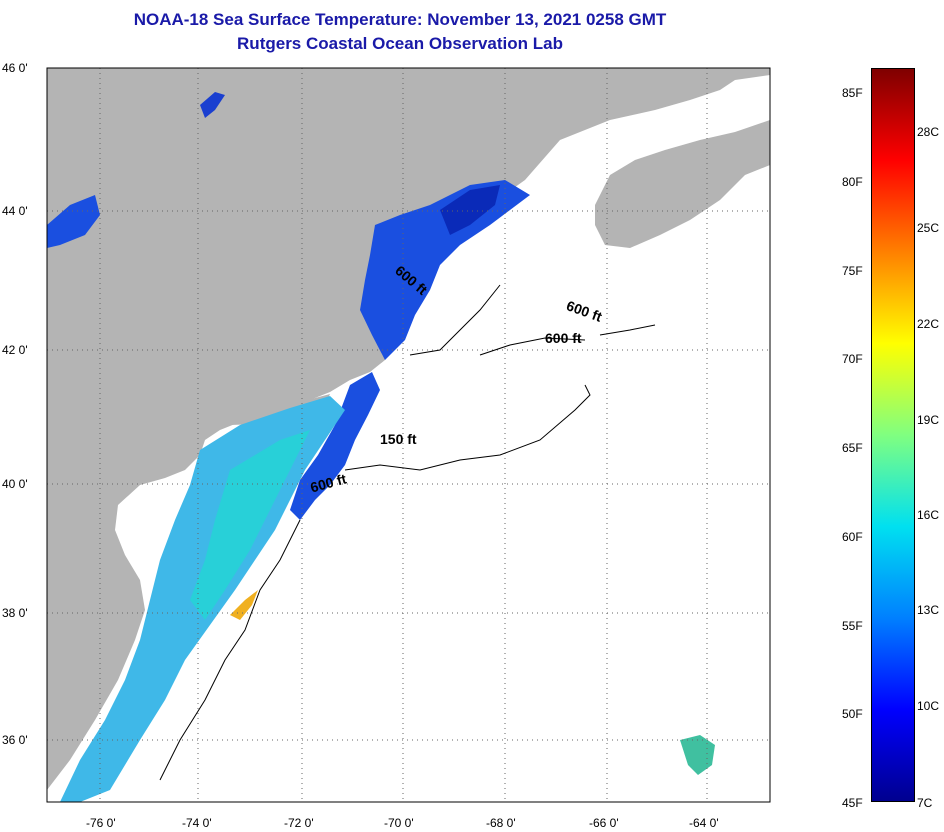  I want to click on sst-shelf-edge, so click(250, 525).